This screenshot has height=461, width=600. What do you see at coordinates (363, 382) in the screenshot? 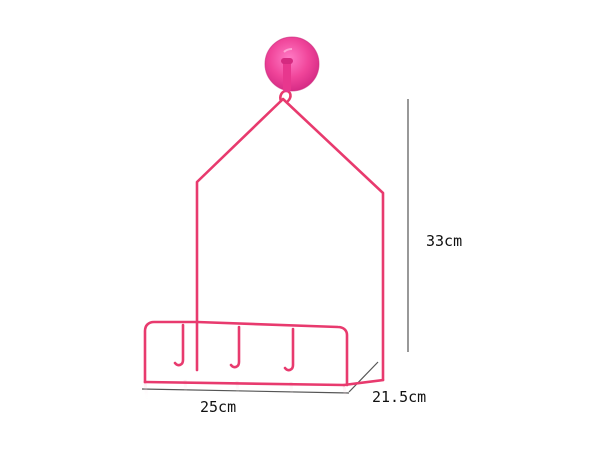
I see `rack-tray-right` at bounding box center [363, 382].